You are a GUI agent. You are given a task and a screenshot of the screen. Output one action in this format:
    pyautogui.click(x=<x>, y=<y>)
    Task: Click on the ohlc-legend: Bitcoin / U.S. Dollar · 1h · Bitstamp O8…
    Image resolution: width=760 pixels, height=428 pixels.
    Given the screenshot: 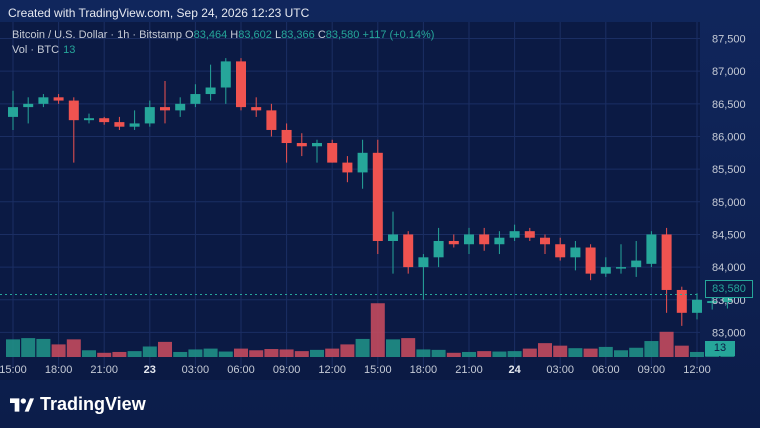 What is the action you would take?
    pyautogui.click(x=223, y=35)
    